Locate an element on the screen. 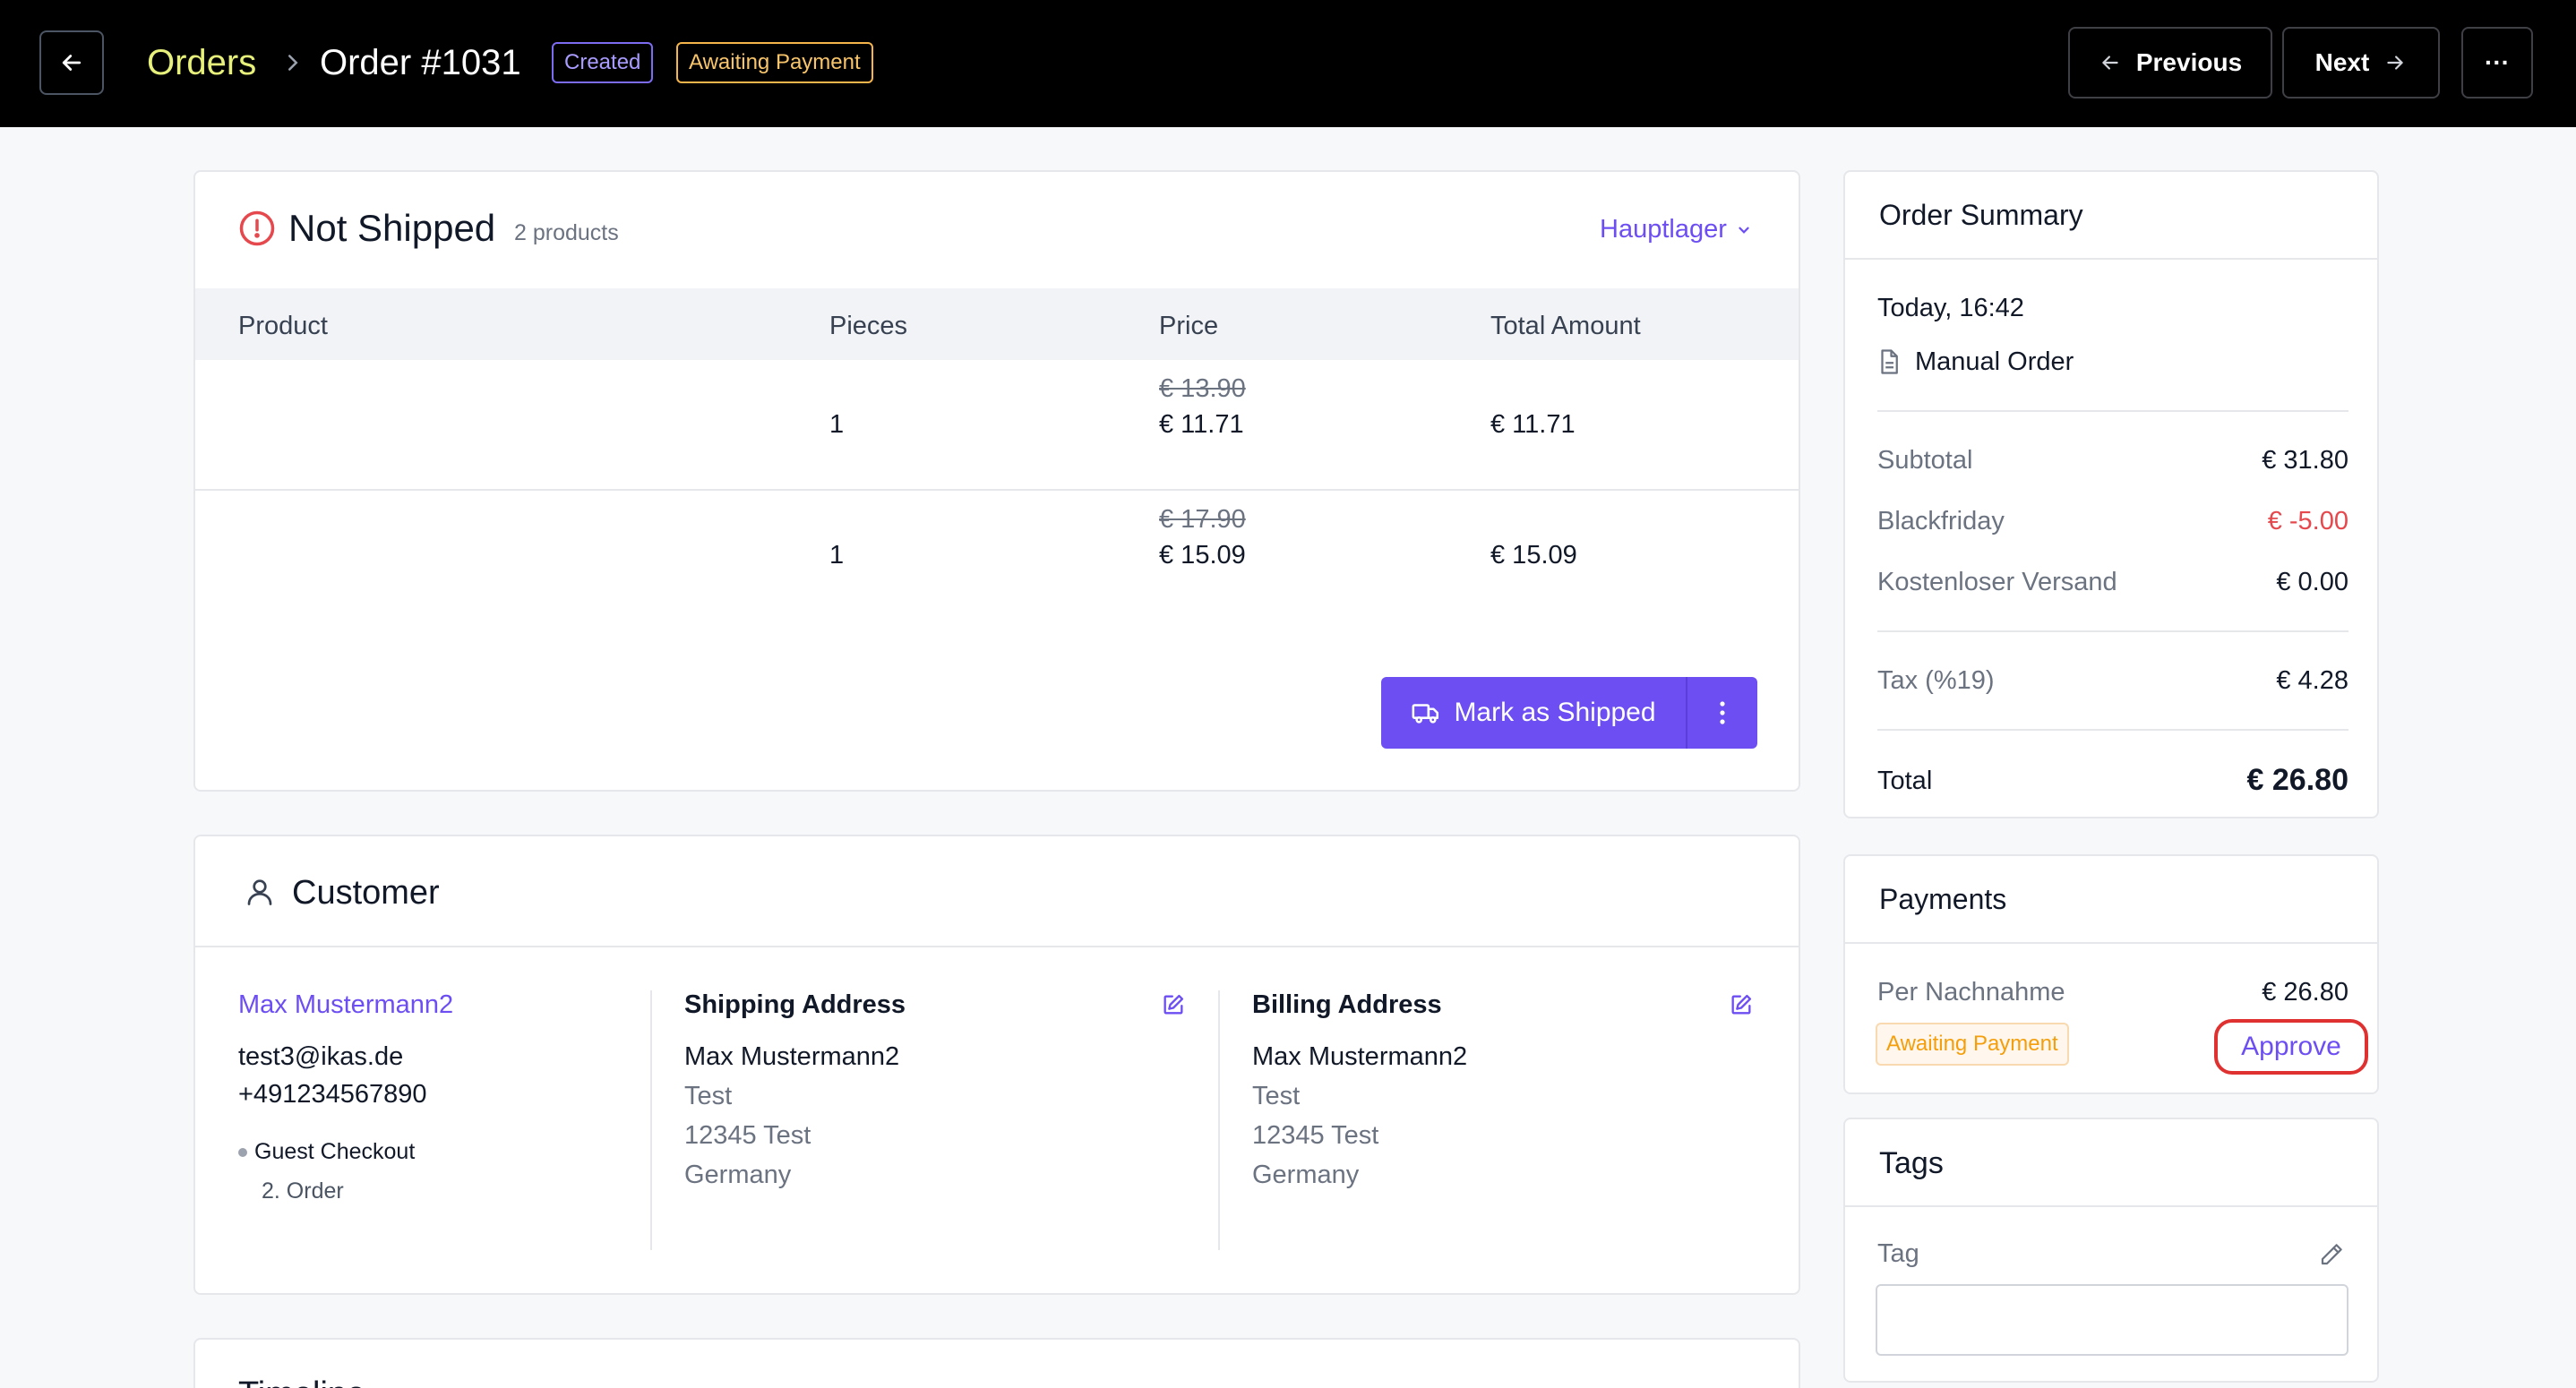 This screenshot has width=2576, height=1388. total-label: Total is located at coordinates (1905, 781).